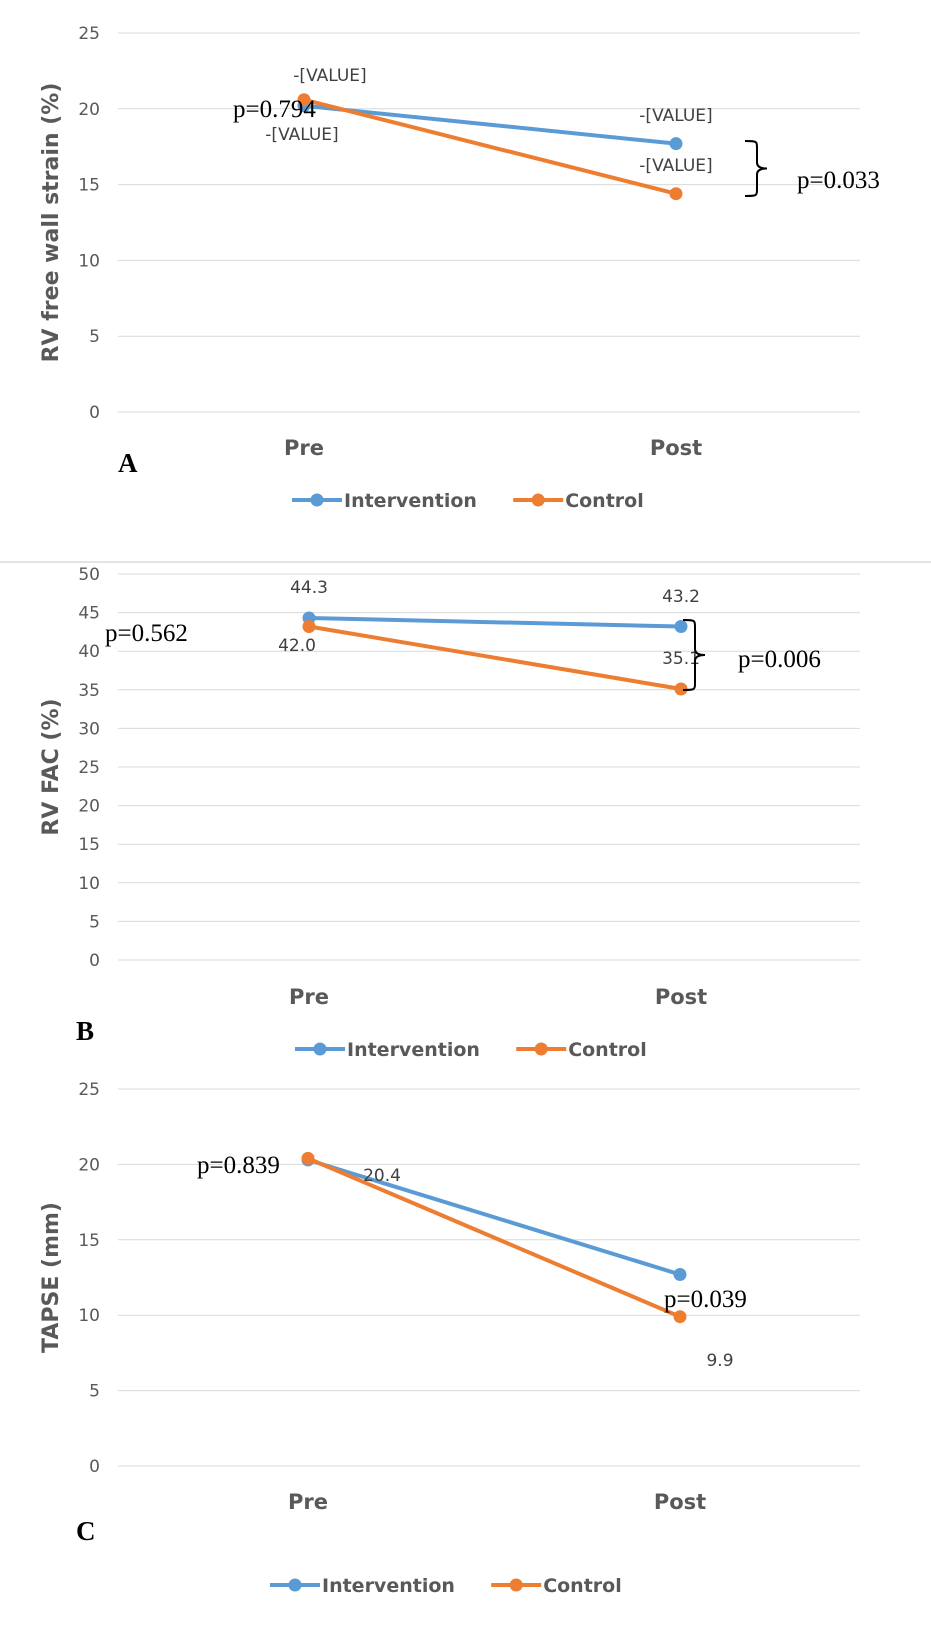 Image resolution: width=931 pixels, height=1645 pixels. I want to click on p-value-annotation: p=0.033, so click(838, 180).